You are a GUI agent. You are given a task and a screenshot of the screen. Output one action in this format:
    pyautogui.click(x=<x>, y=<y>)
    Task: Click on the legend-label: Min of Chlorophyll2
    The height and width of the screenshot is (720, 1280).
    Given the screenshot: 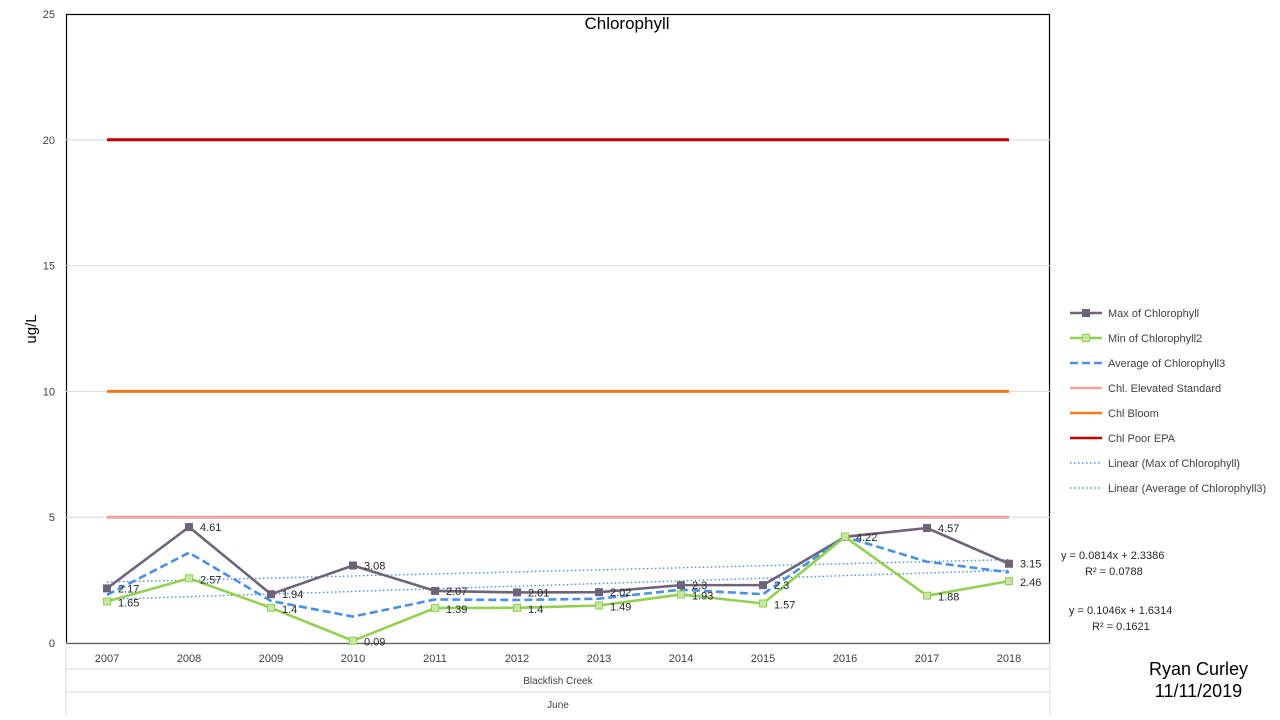 What is the action you would take?
    pyautogui.click(x=1155, y=339)
    